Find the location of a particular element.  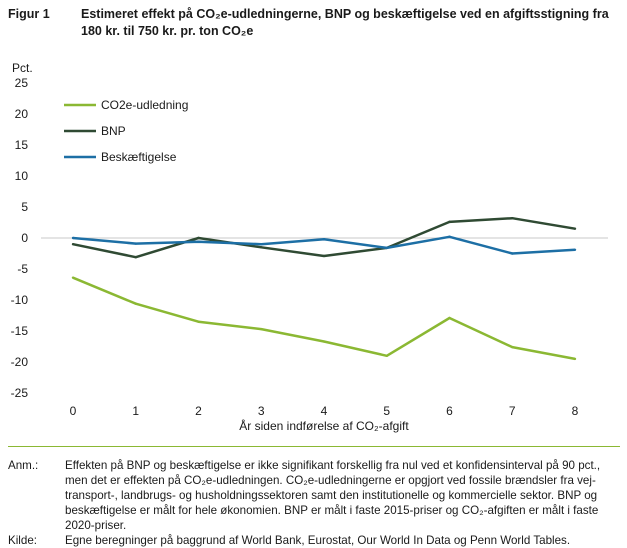

y-tick-label: -15 is located at coordinates (20, 331).